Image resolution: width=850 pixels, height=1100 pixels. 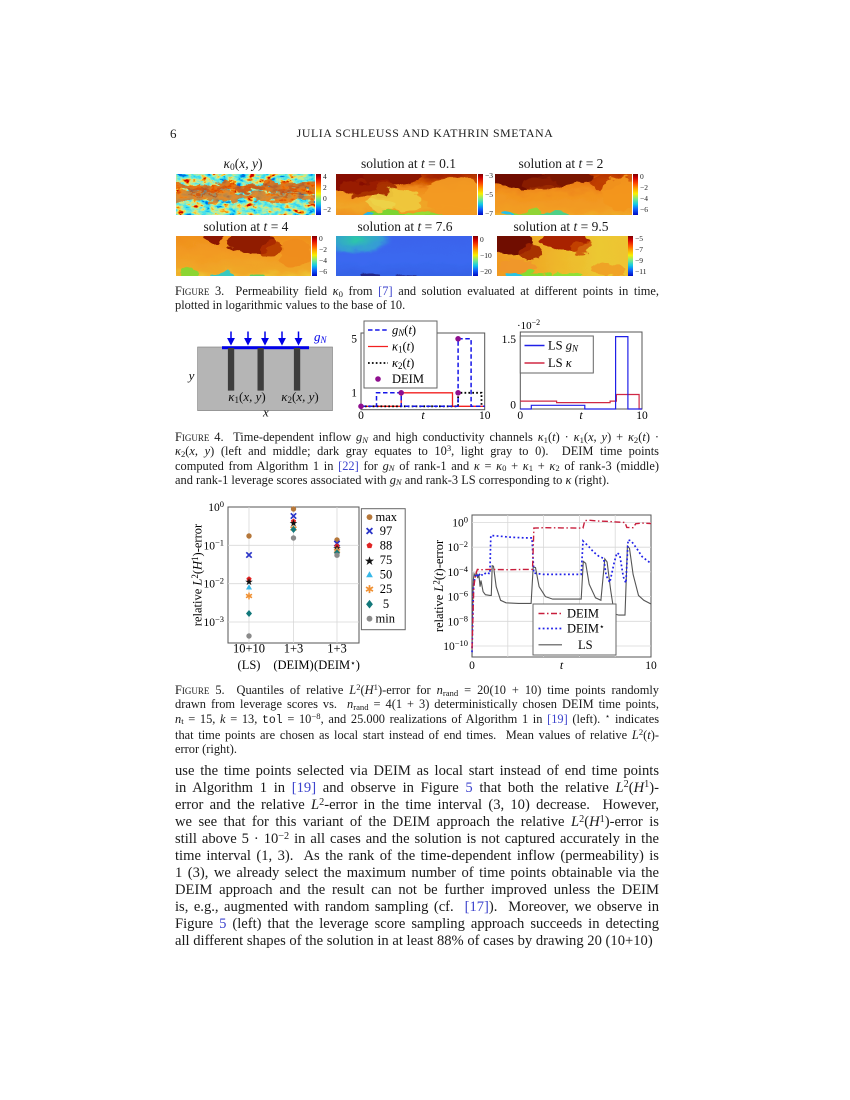 I want to click on svg-text: 10−4, so click(x=457, y=571).